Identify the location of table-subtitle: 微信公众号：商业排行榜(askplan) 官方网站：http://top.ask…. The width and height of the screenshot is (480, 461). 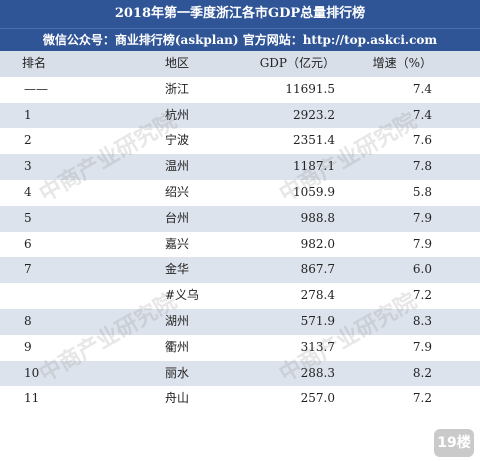
(240, 39).